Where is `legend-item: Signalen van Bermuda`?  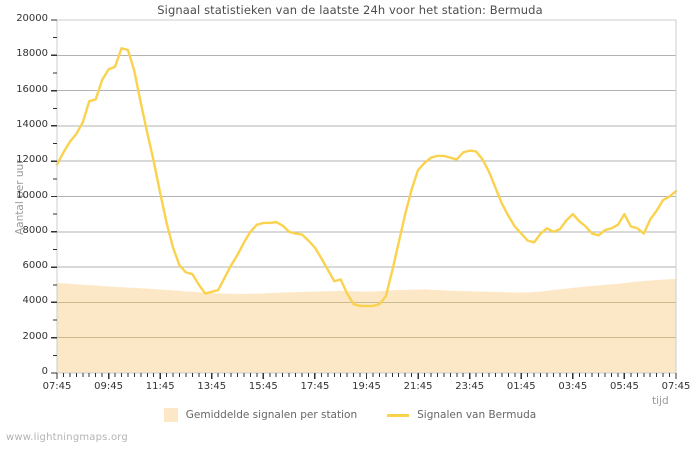
legend-item: Signalen van Bermuda is located at coordinates (461, 415).